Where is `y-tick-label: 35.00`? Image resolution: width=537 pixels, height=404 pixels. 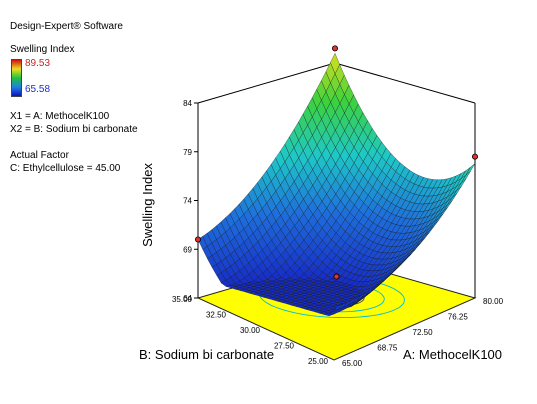 y-tick-label: 35.00 is located at coordinates (182, 299).